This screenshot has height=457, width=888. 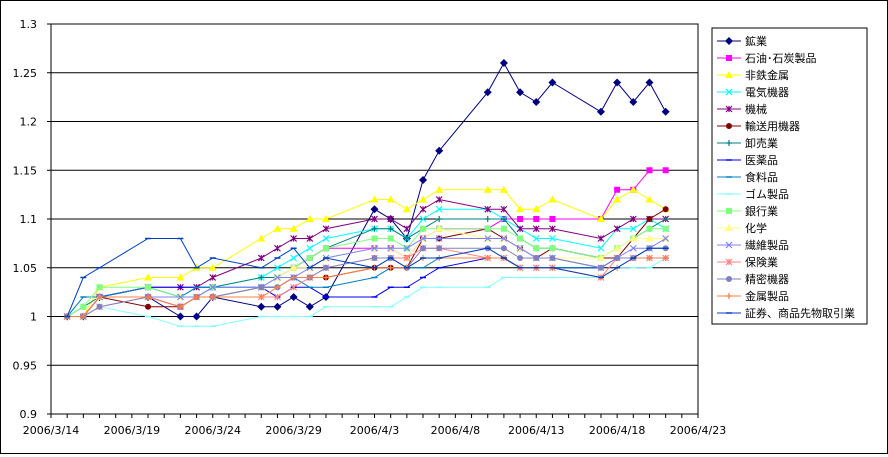 I want to click on x-tick-label: 2006/4/8, so click(x=455, y=430).